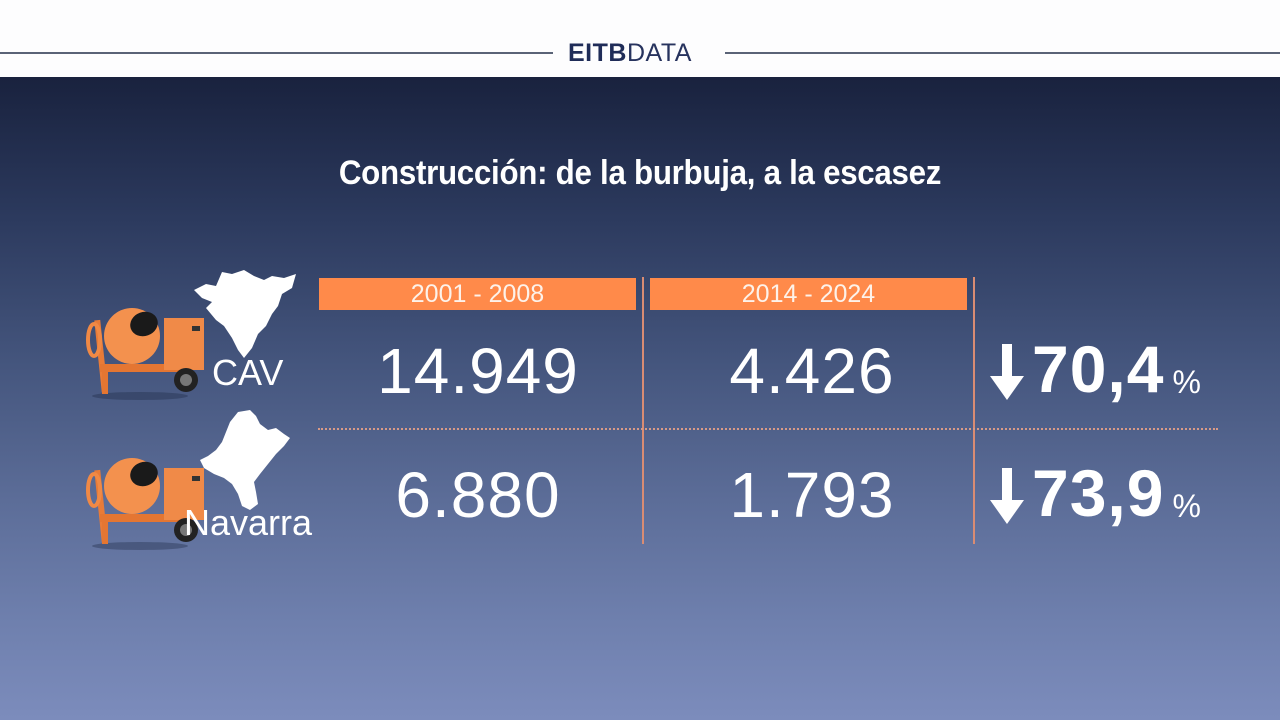 The width and height of the screenshot is (1280, 720). I want to click on period-header-1: 2001 - 2008, so click(477, 294).